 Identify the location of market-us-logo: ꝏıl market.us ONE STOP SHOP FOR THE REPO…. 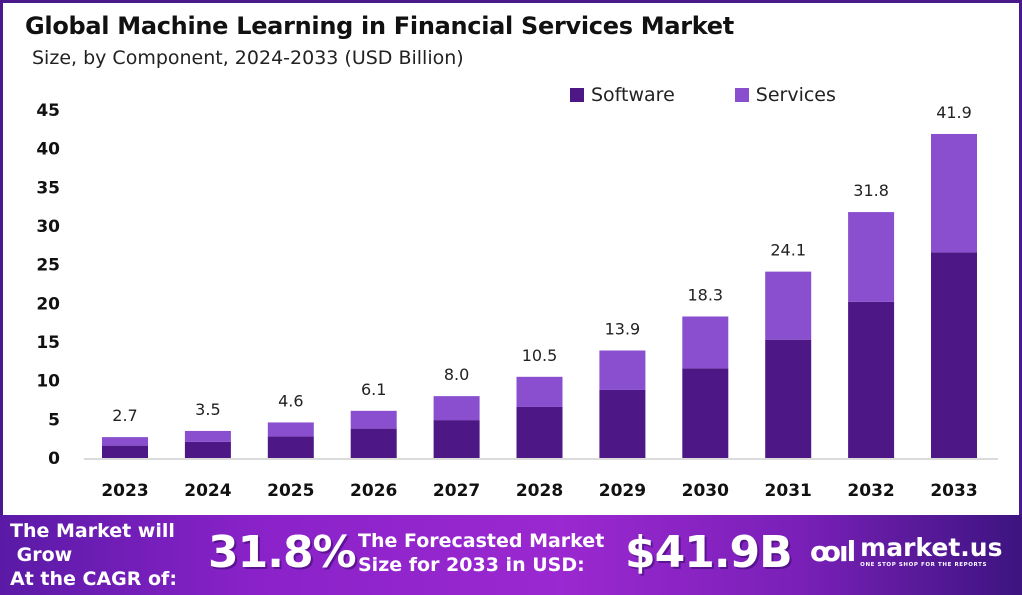
(906, 552).